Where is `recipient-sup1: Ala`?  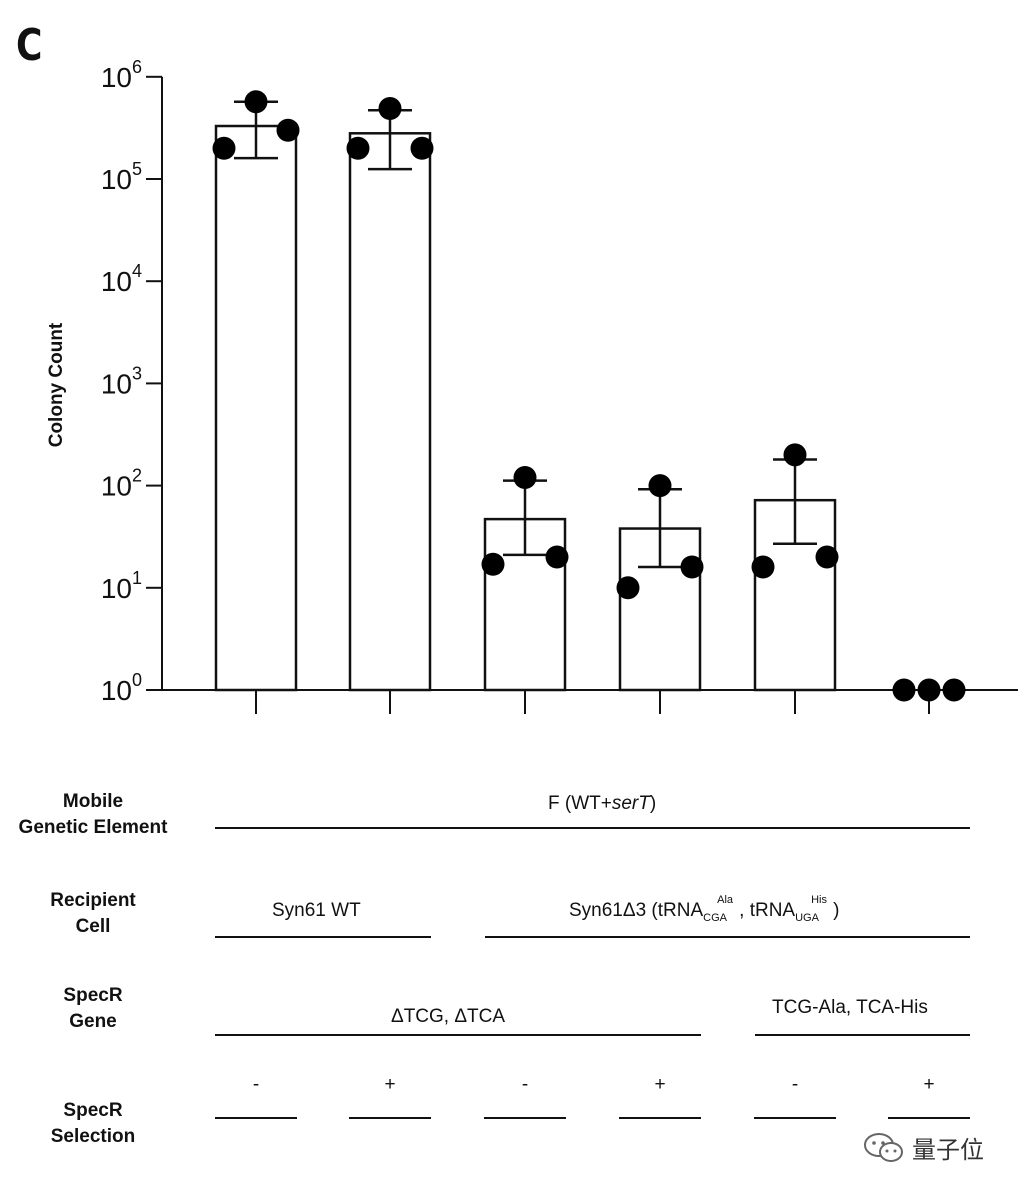
recipient-sup1: Ala is located at coordinates (725, 900).